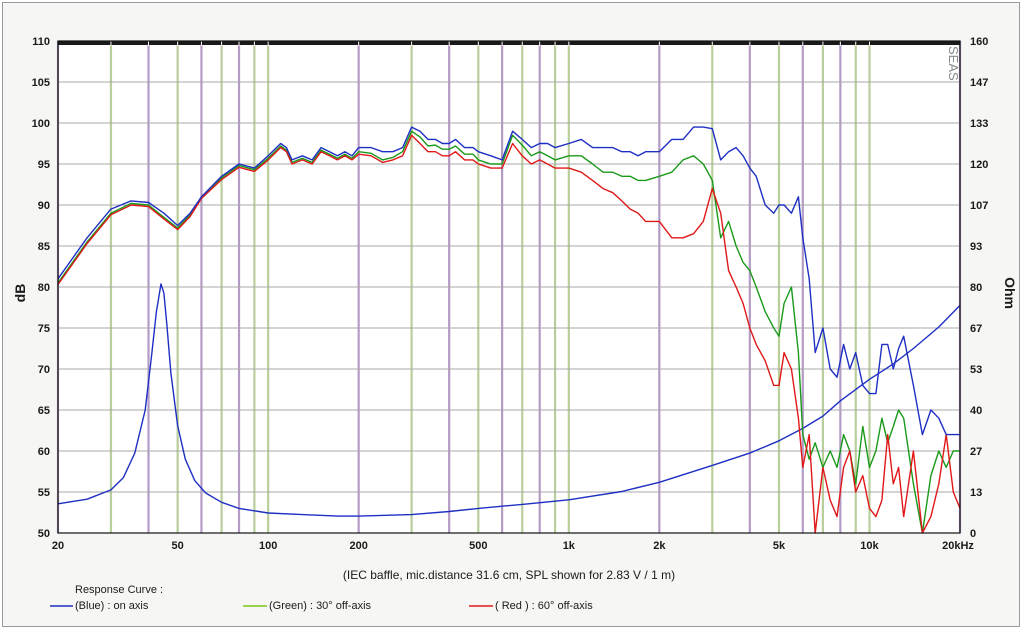  Describe the element at coordinates (958, 546) in the screenshot. I see `x-tick-label: 20kHz` at that location.